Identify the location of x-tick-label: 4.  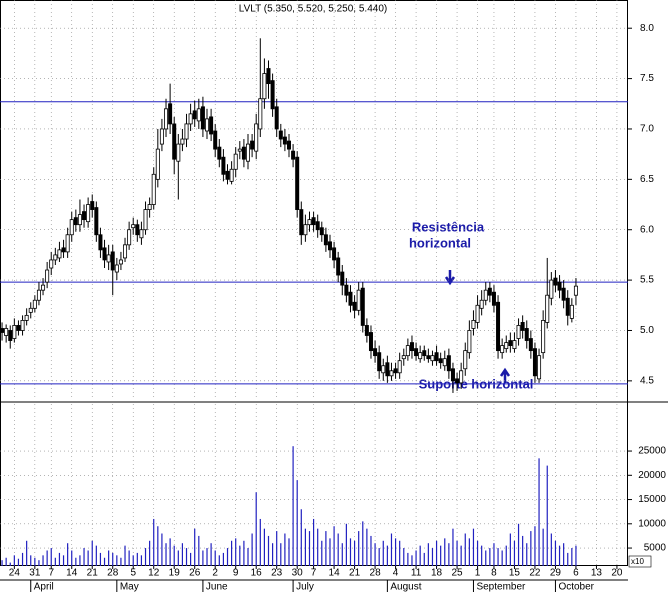
(396, 573).